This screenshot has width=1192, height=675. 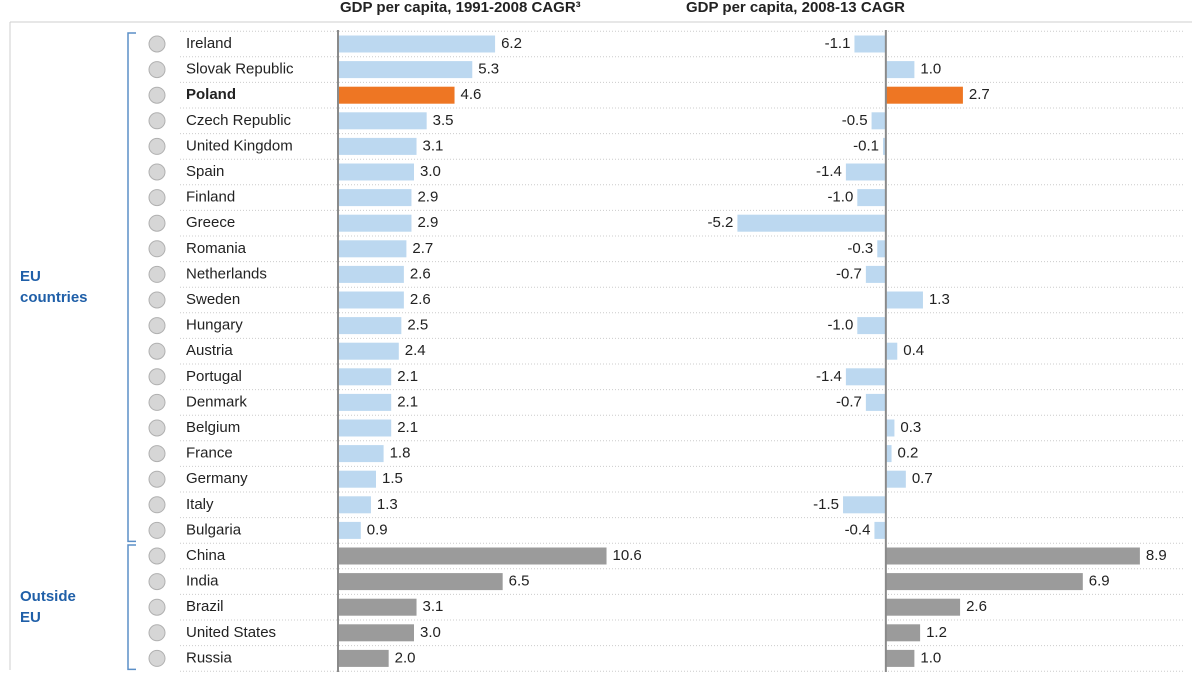 What do you see at coordinates (209, 453) in the screenshot?
I see `country-label: France` at bounding box center [209, 453].